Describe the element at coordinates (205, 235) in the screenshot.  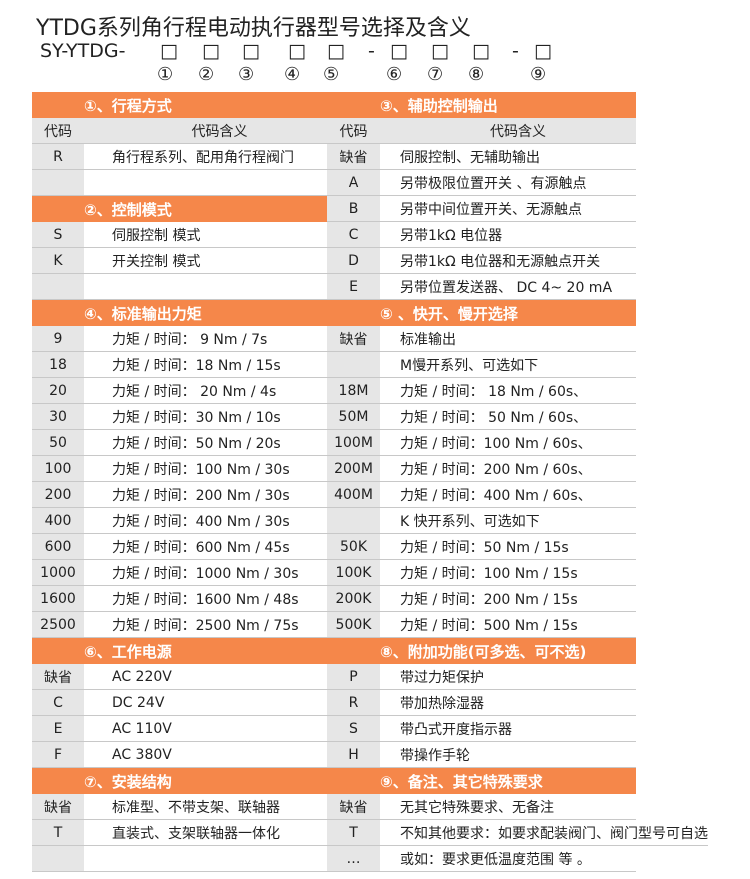
I see `meaning-cell: 伺服控制 模式` at that location.